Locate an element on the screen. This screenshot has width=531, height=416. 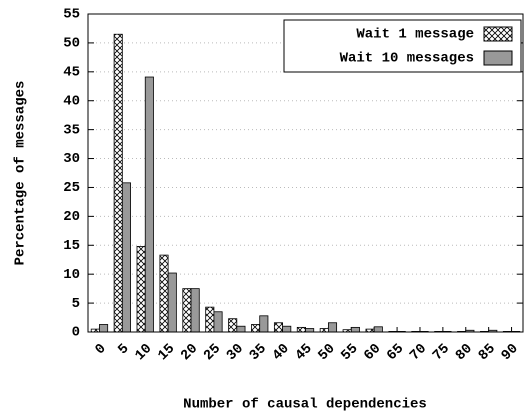
x-tick-label: 5 is located at coordinates (123, 349).